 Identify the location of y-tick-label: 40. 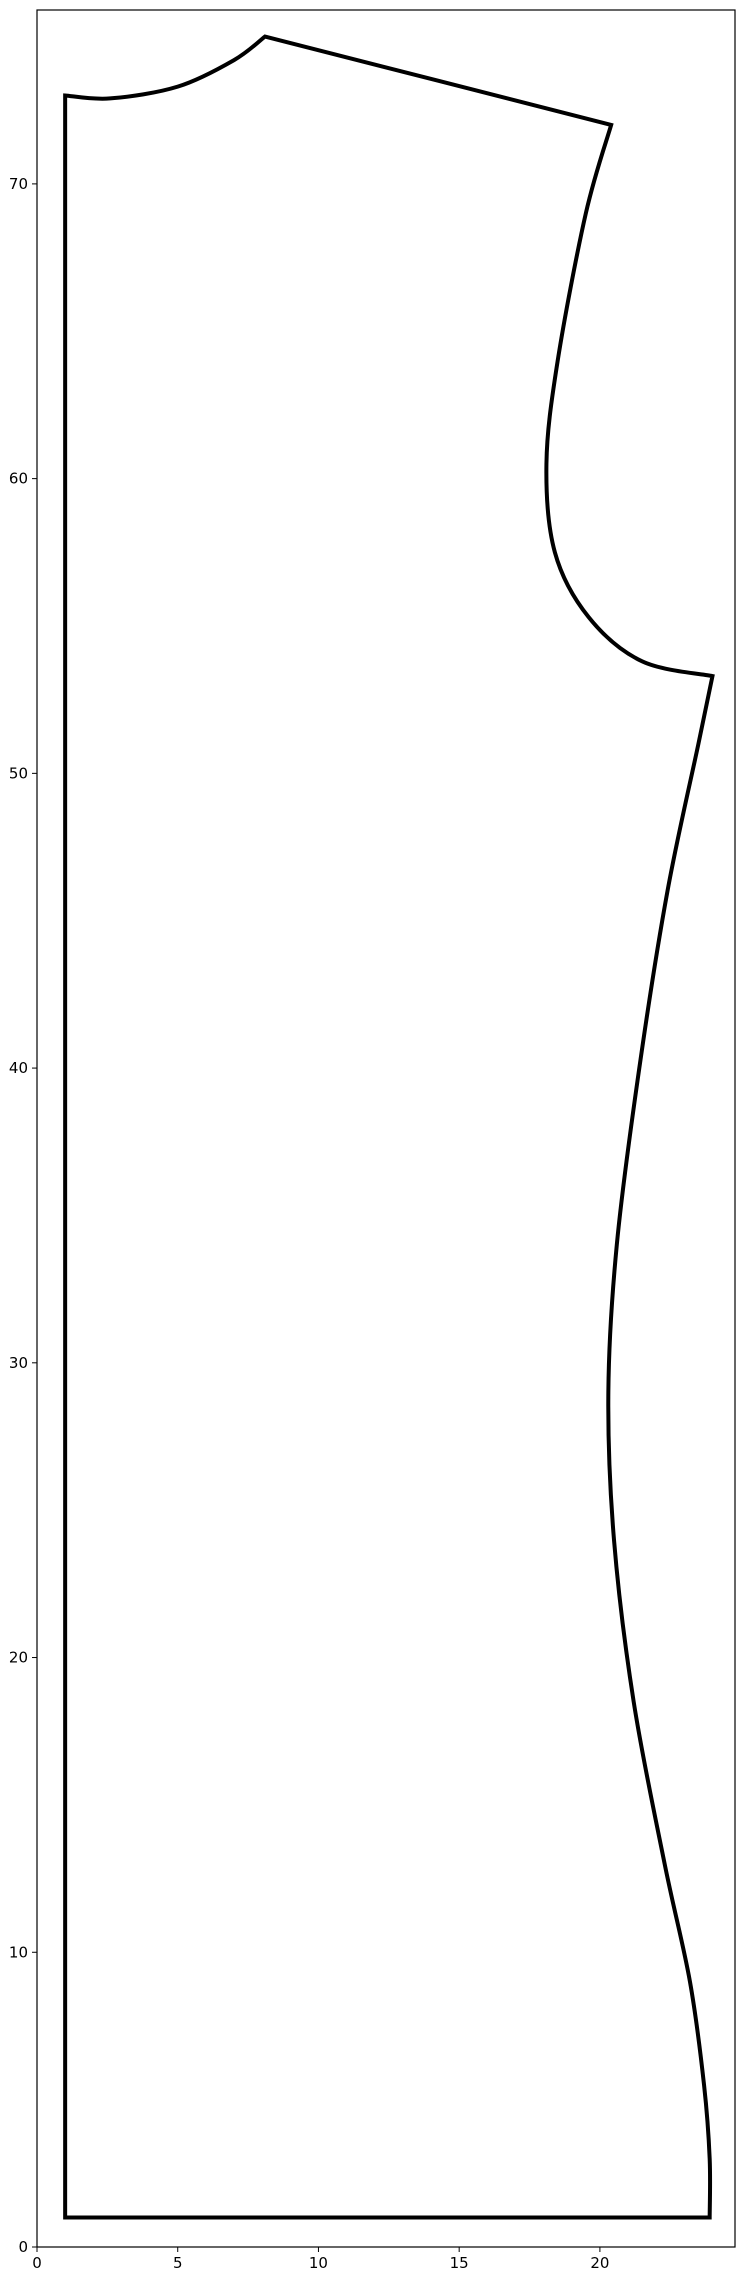
(18, 1068).